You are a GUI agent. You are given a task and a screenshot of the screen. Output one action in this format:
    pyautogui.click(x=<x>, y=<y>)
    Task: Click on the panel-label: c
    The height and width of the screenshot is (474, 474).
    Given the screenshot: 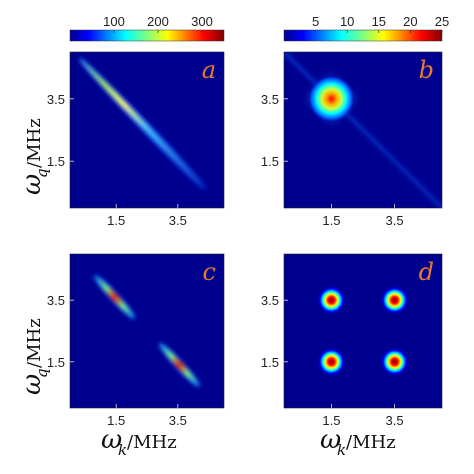 What is the action you would take?
    pyautogui.click(x=209, y=272)
    